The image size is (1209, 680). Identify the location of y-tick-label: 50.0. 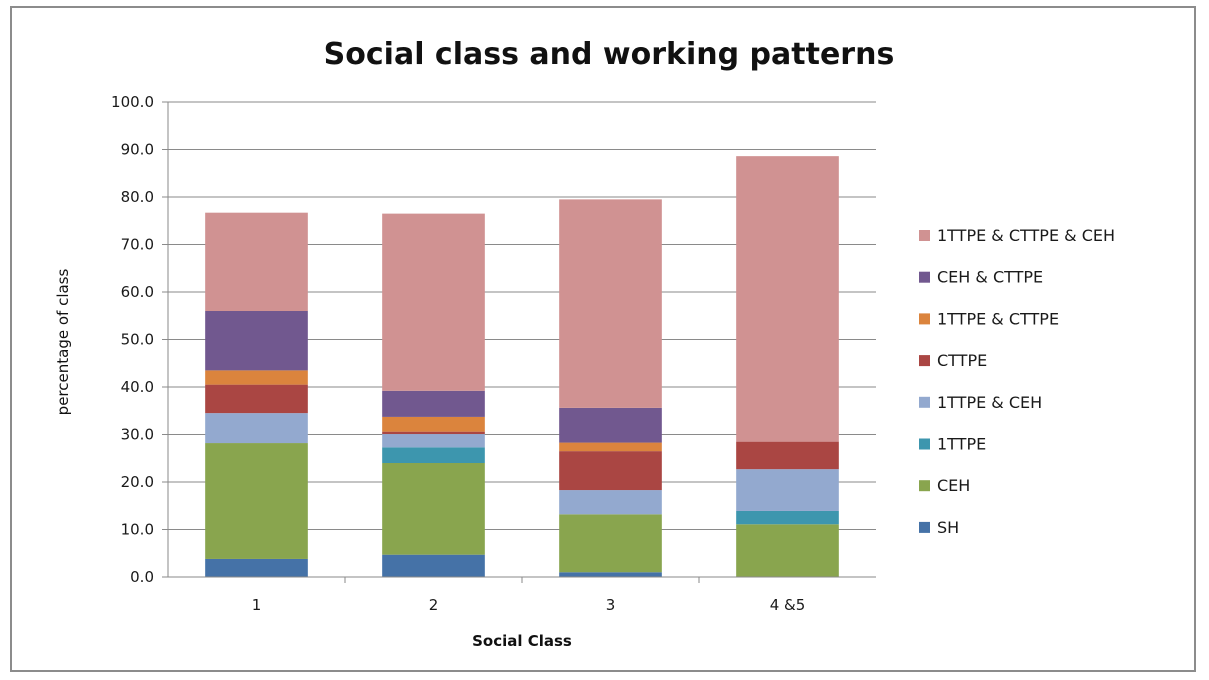
(137, 340).